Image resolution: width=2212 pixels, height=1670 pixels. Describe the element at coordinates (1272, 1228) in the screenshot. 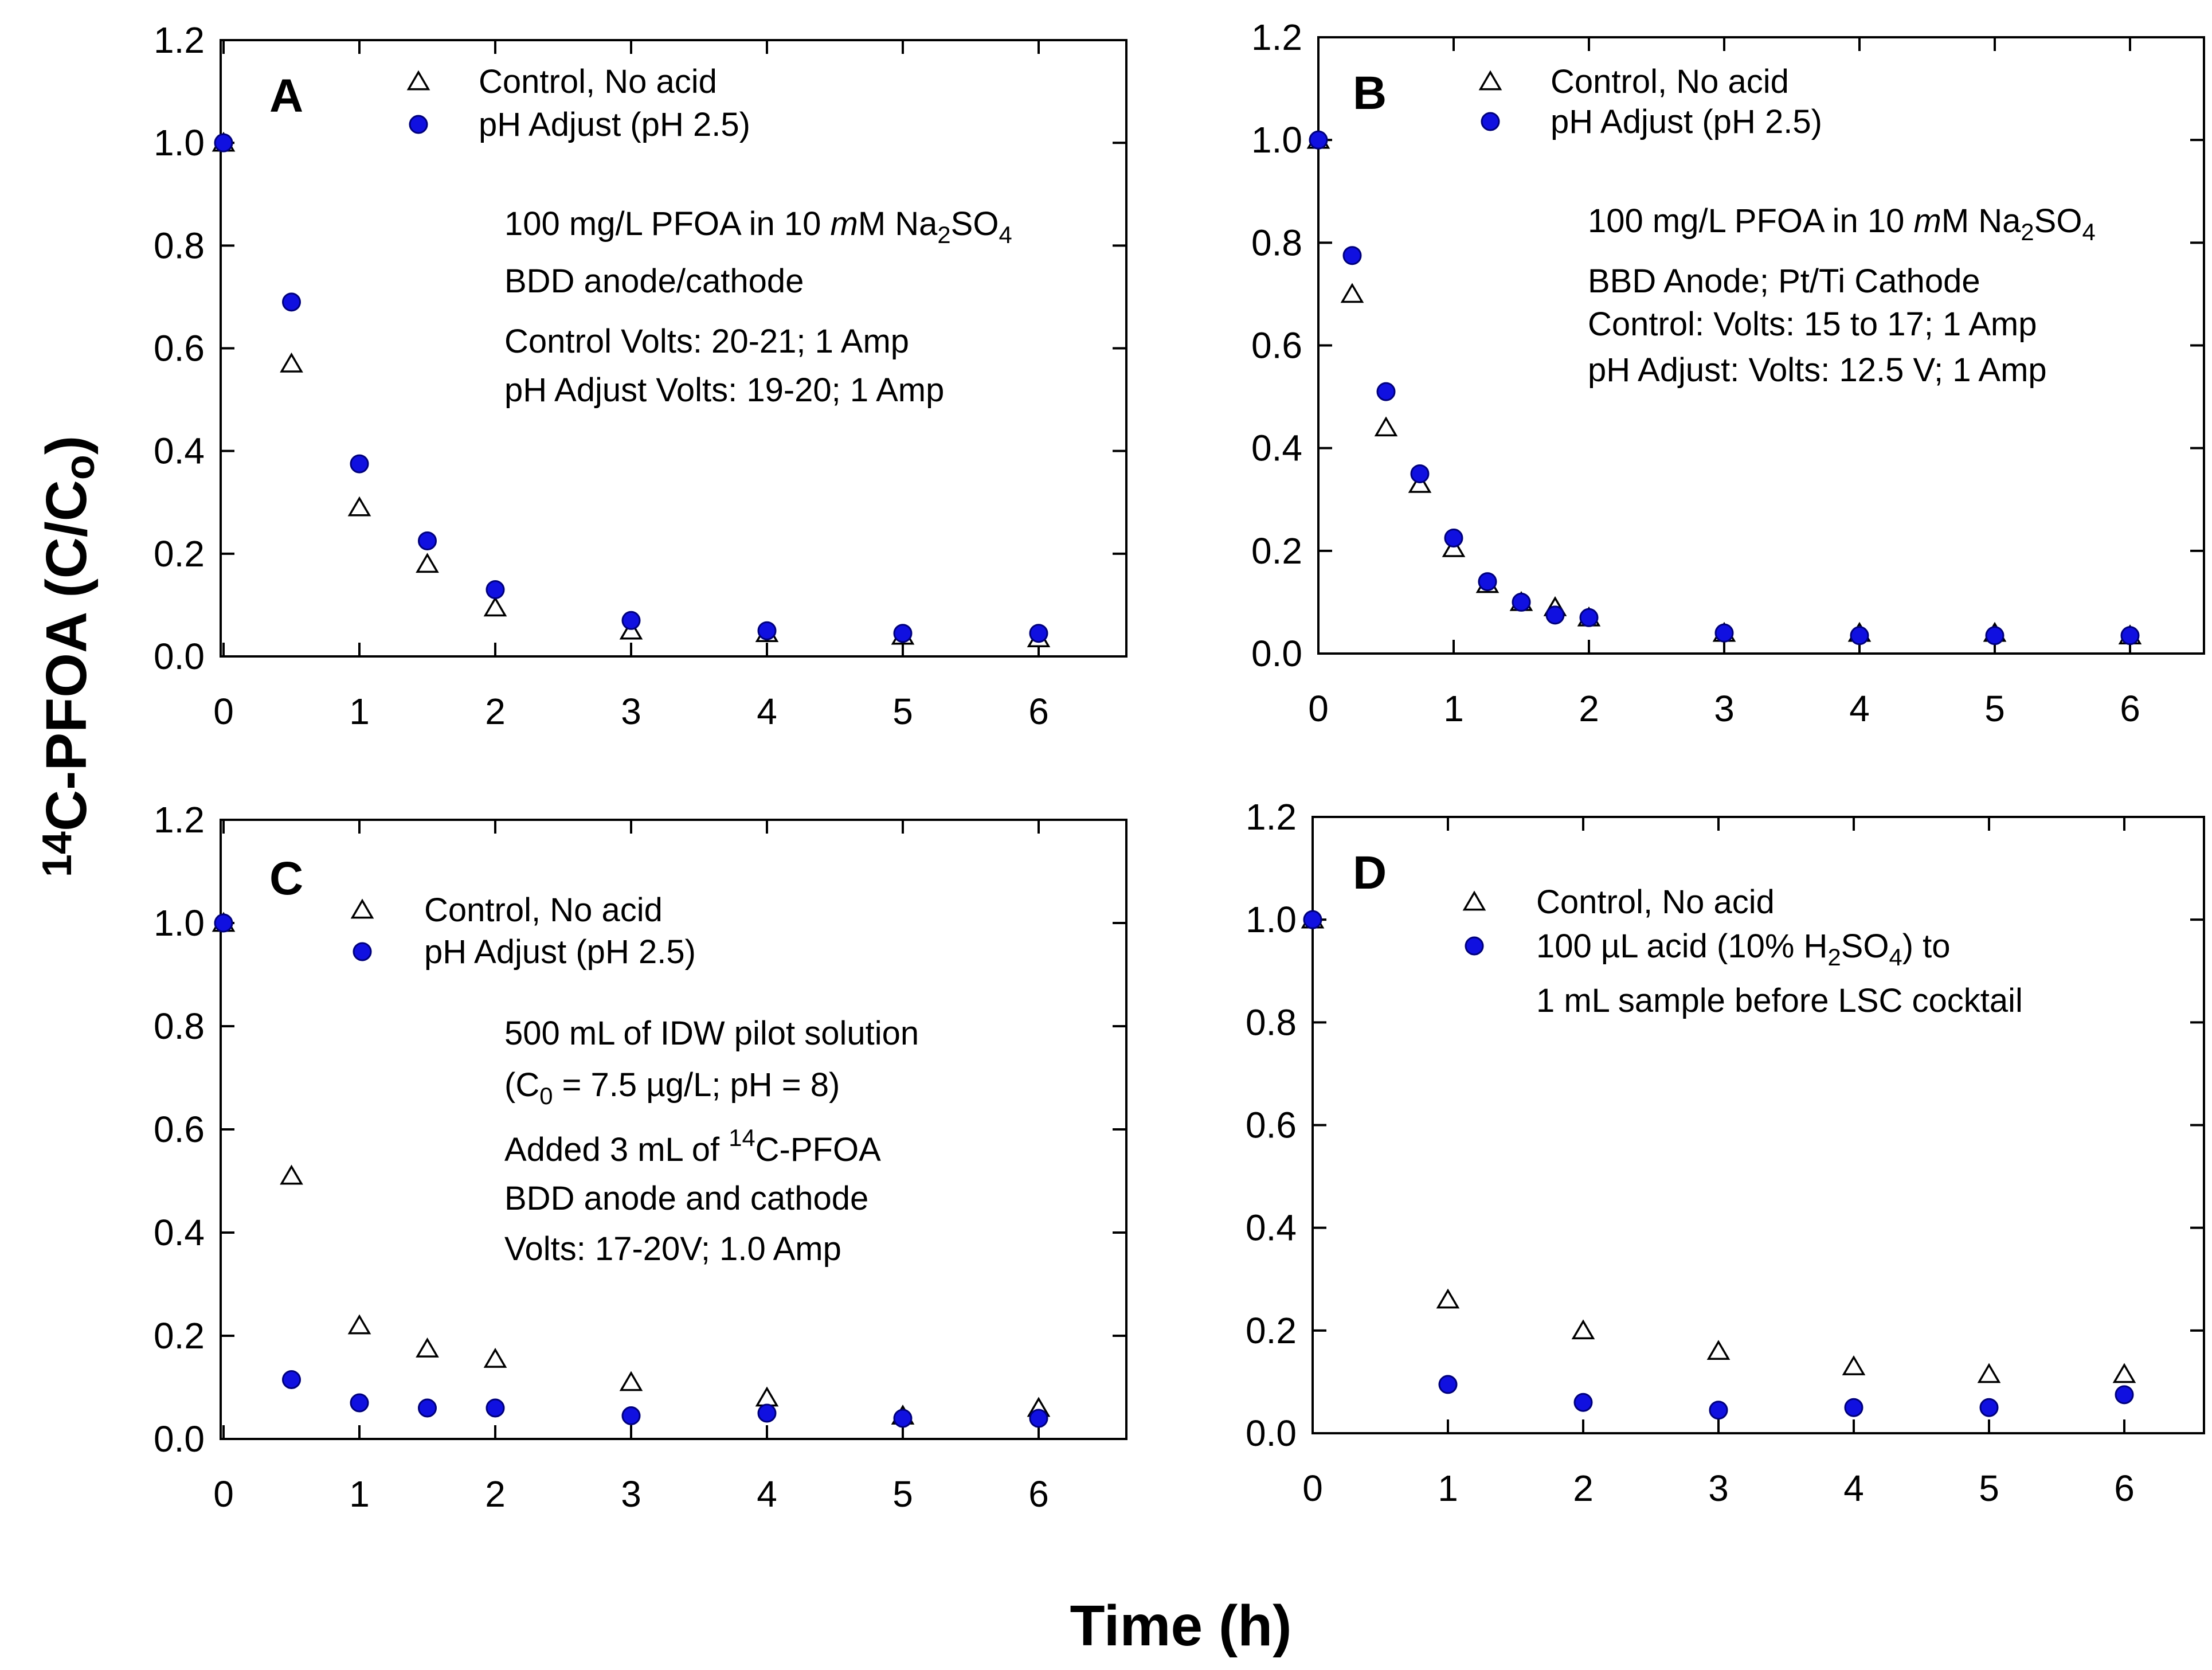

I see `panel-d-ytick-label: 0.4` at that location.